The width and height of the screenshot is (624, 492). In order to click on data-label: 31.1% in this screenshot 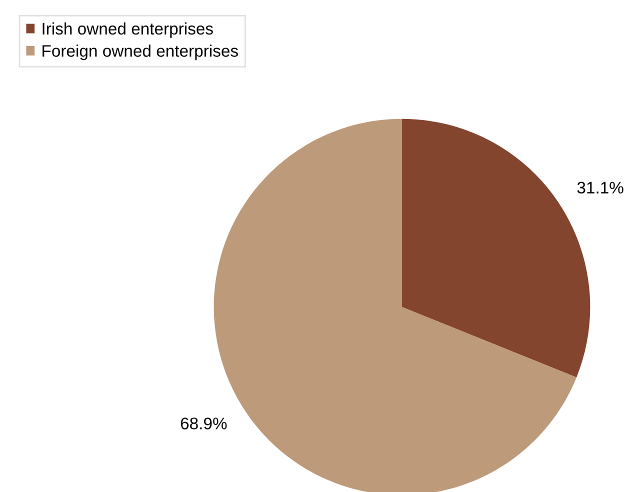, I will do `click(600, 188)`.